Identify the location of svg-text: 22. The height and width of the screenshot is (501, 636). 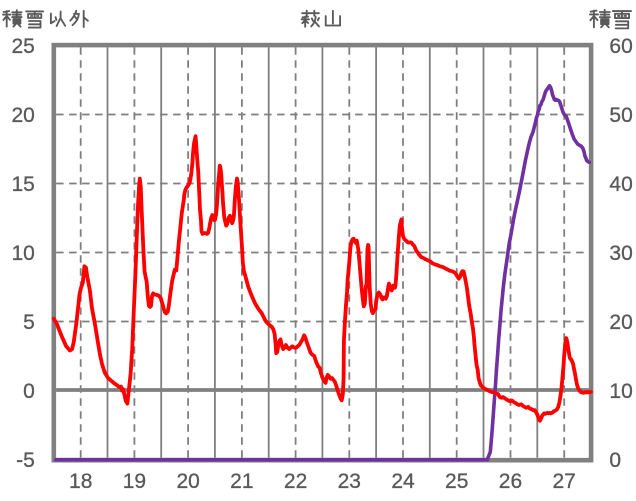
(295, 481).